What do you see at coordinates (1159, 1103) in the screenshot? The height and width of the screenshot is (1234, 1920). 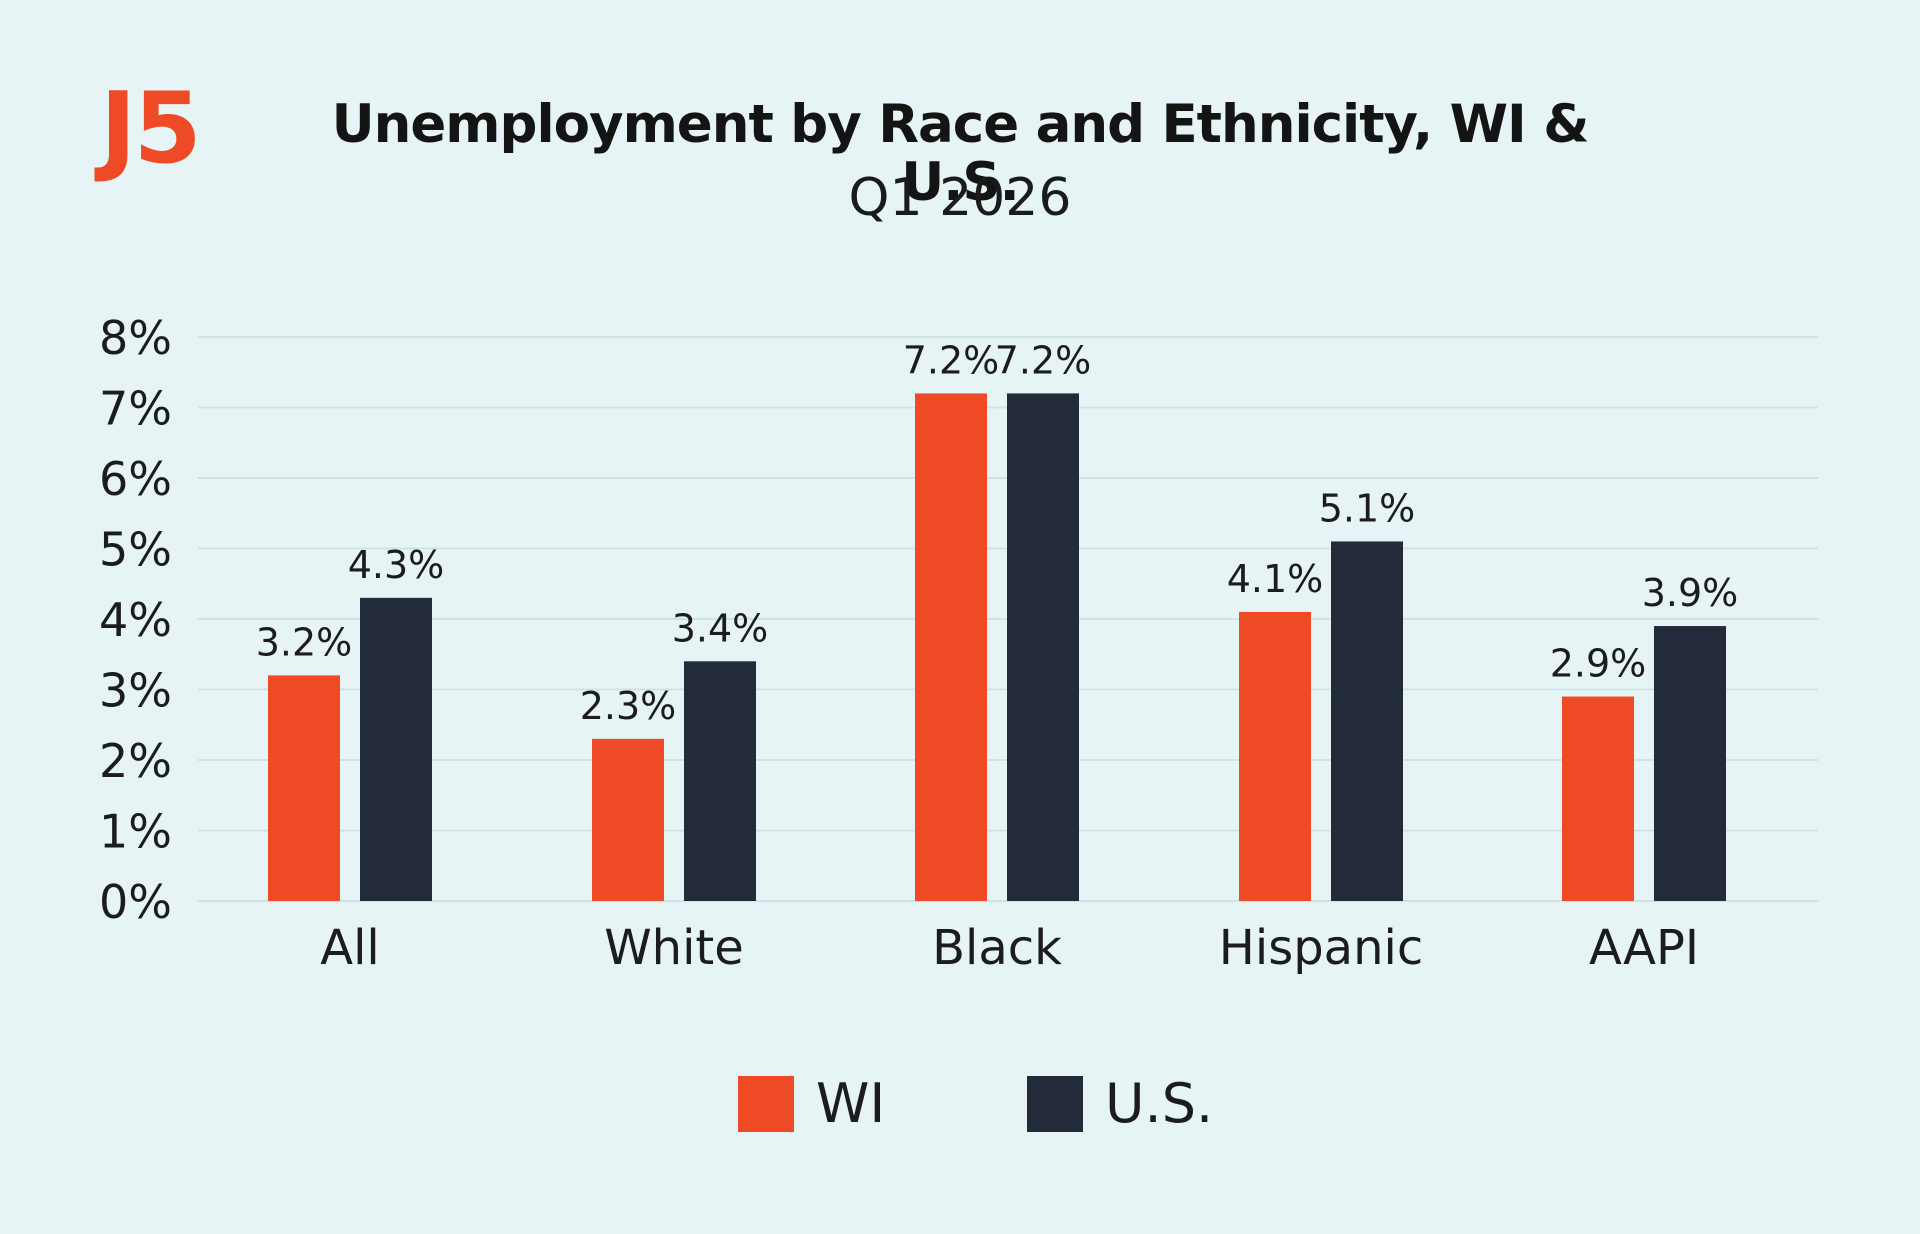 I see `legend-label-us: U.S.` at bounding box center [1159, 1103].